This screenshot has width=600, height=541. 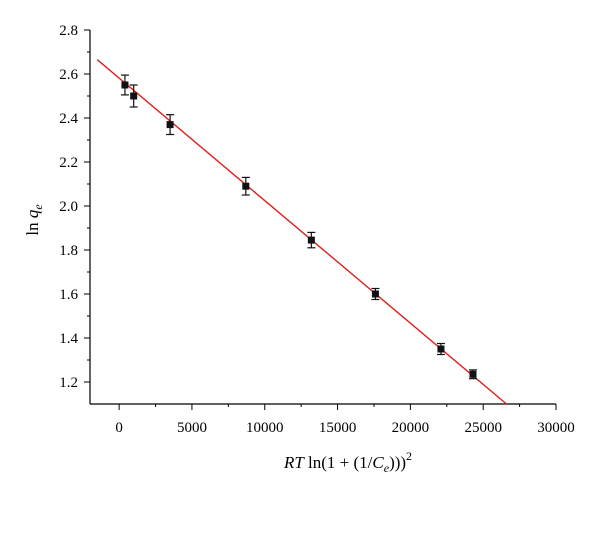 I want to click on y-axis-title: ln qe, so click(x=34, y=220).